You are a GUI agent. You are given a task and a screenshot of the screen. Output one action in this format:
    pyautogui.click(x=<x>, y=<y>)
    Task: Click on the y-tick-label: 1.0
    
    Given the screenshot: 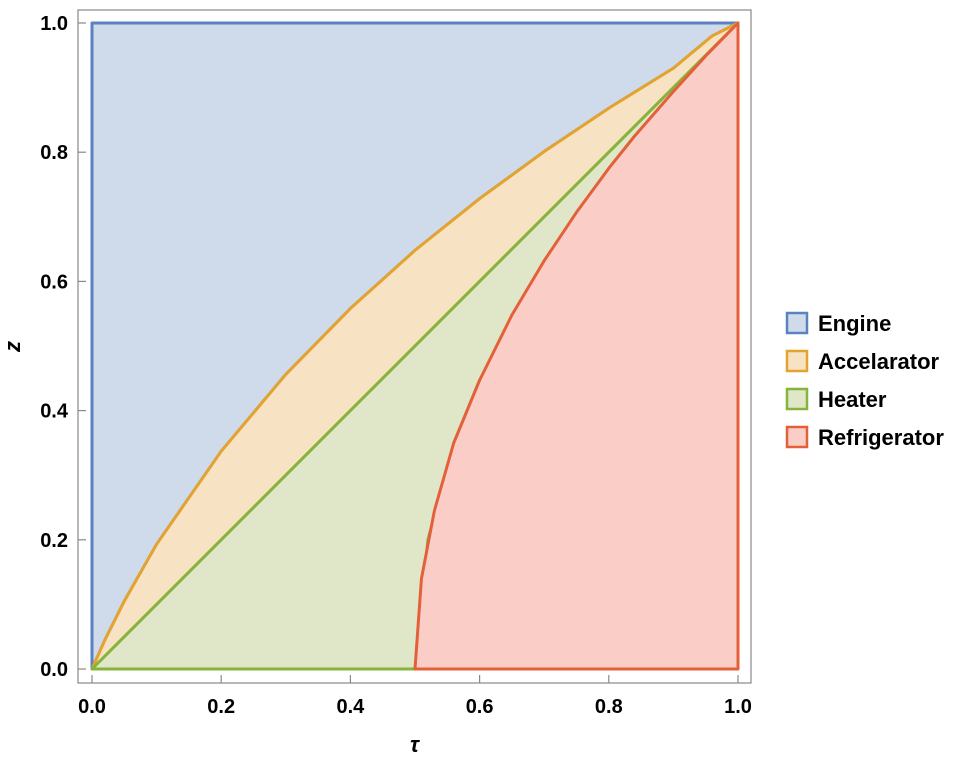 What is the action you would take?
    pyautogui.click(x=54, y=24)
    